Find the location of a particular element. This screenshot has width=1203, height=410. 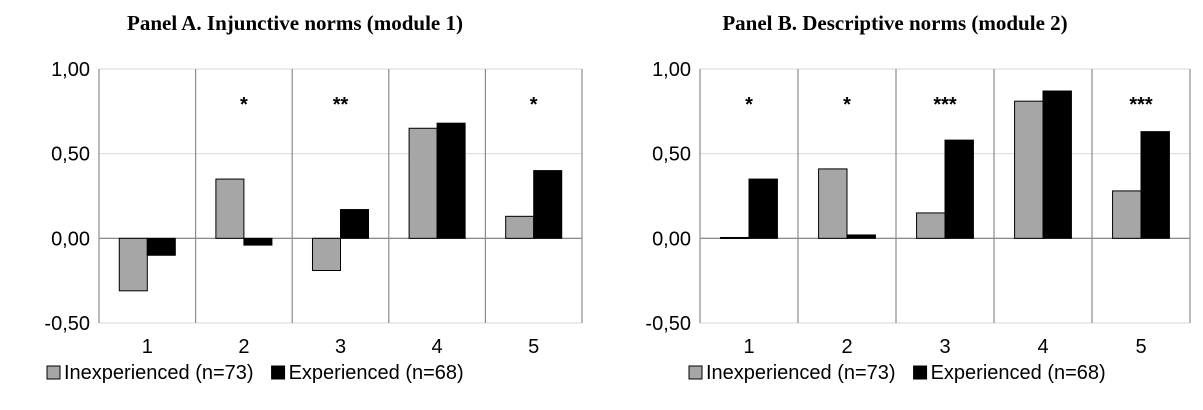

chart-title: Panel B. Descriptive norms (module 2) is located at coordinates (894, 23).